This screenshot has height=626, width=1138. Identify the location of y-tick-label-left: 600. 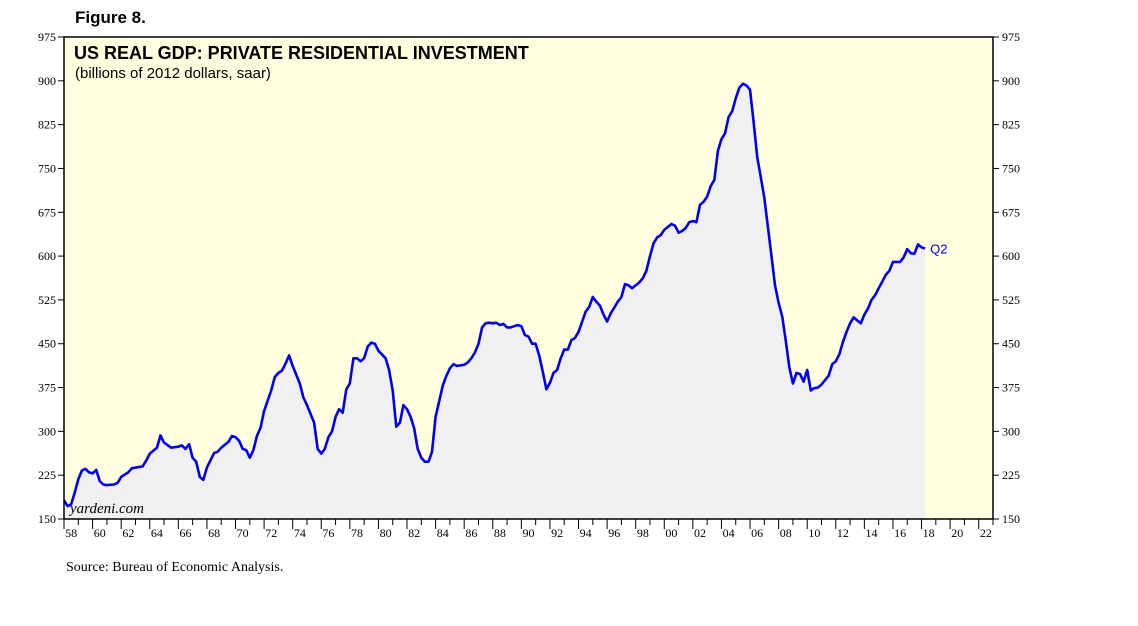
(47, 256).